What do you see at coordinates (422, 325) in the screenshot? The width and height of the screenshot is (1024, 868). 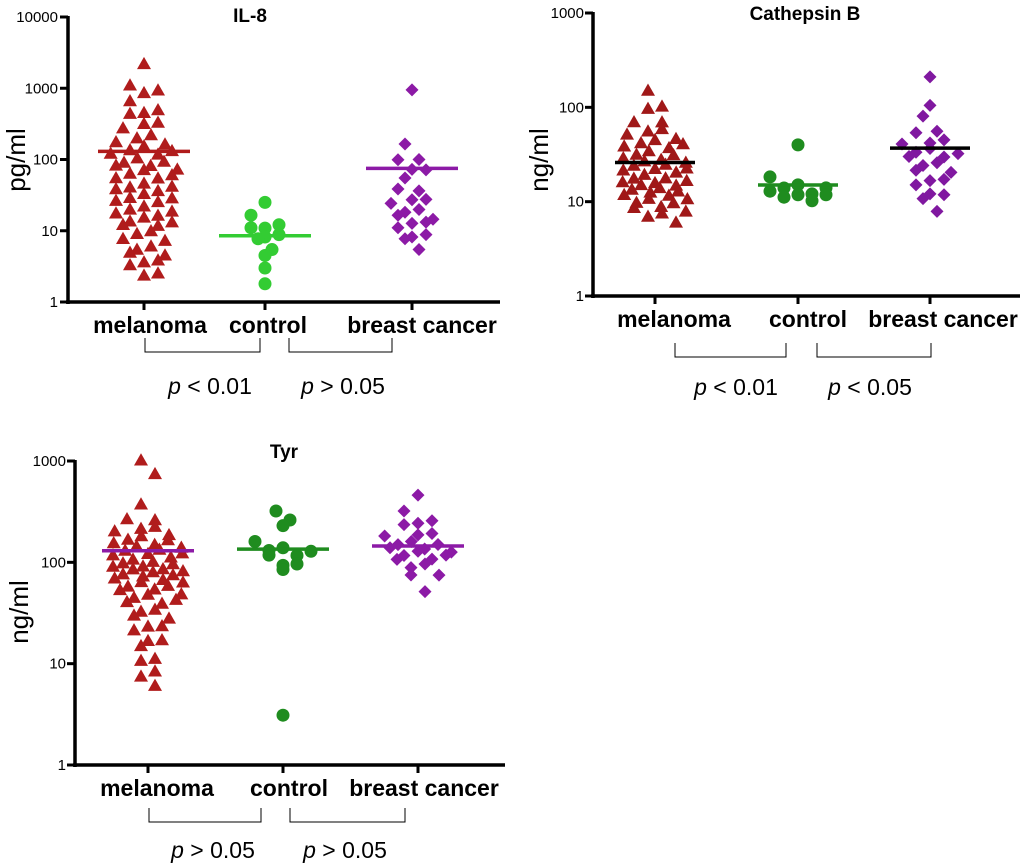 I see `category-label: breast cancer` at bounding box center [422, 325].